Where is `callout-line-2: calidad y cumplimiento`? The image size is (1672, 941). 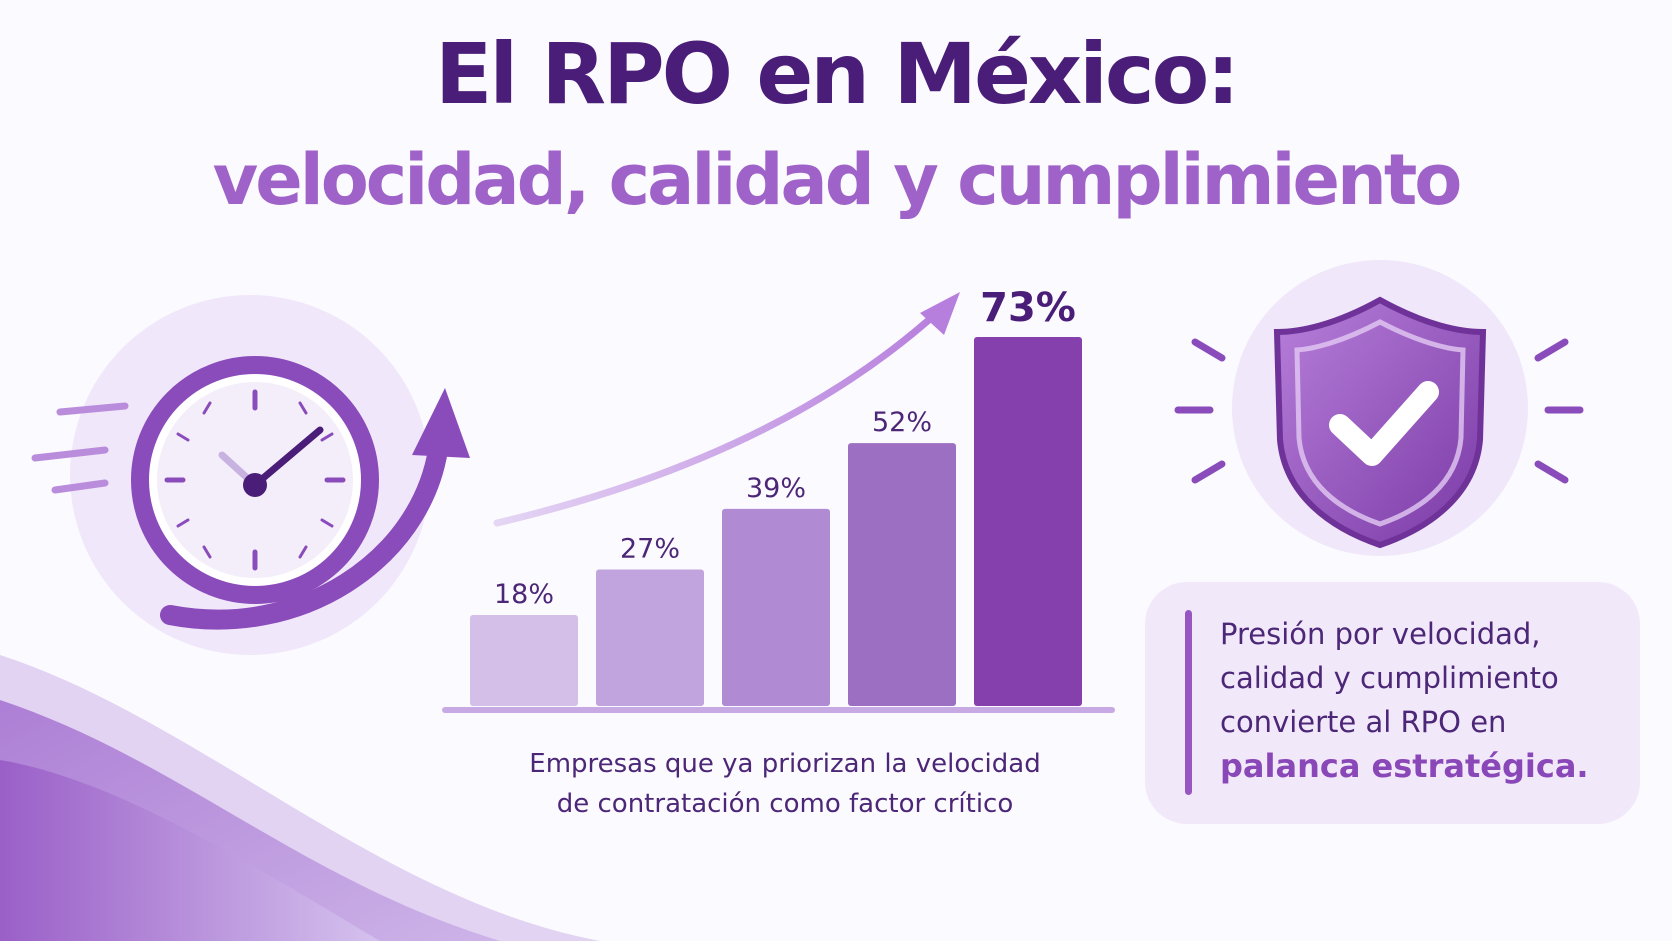 callout-line-2: calidad y cumplimiento is located at coordinates (1389, 678).